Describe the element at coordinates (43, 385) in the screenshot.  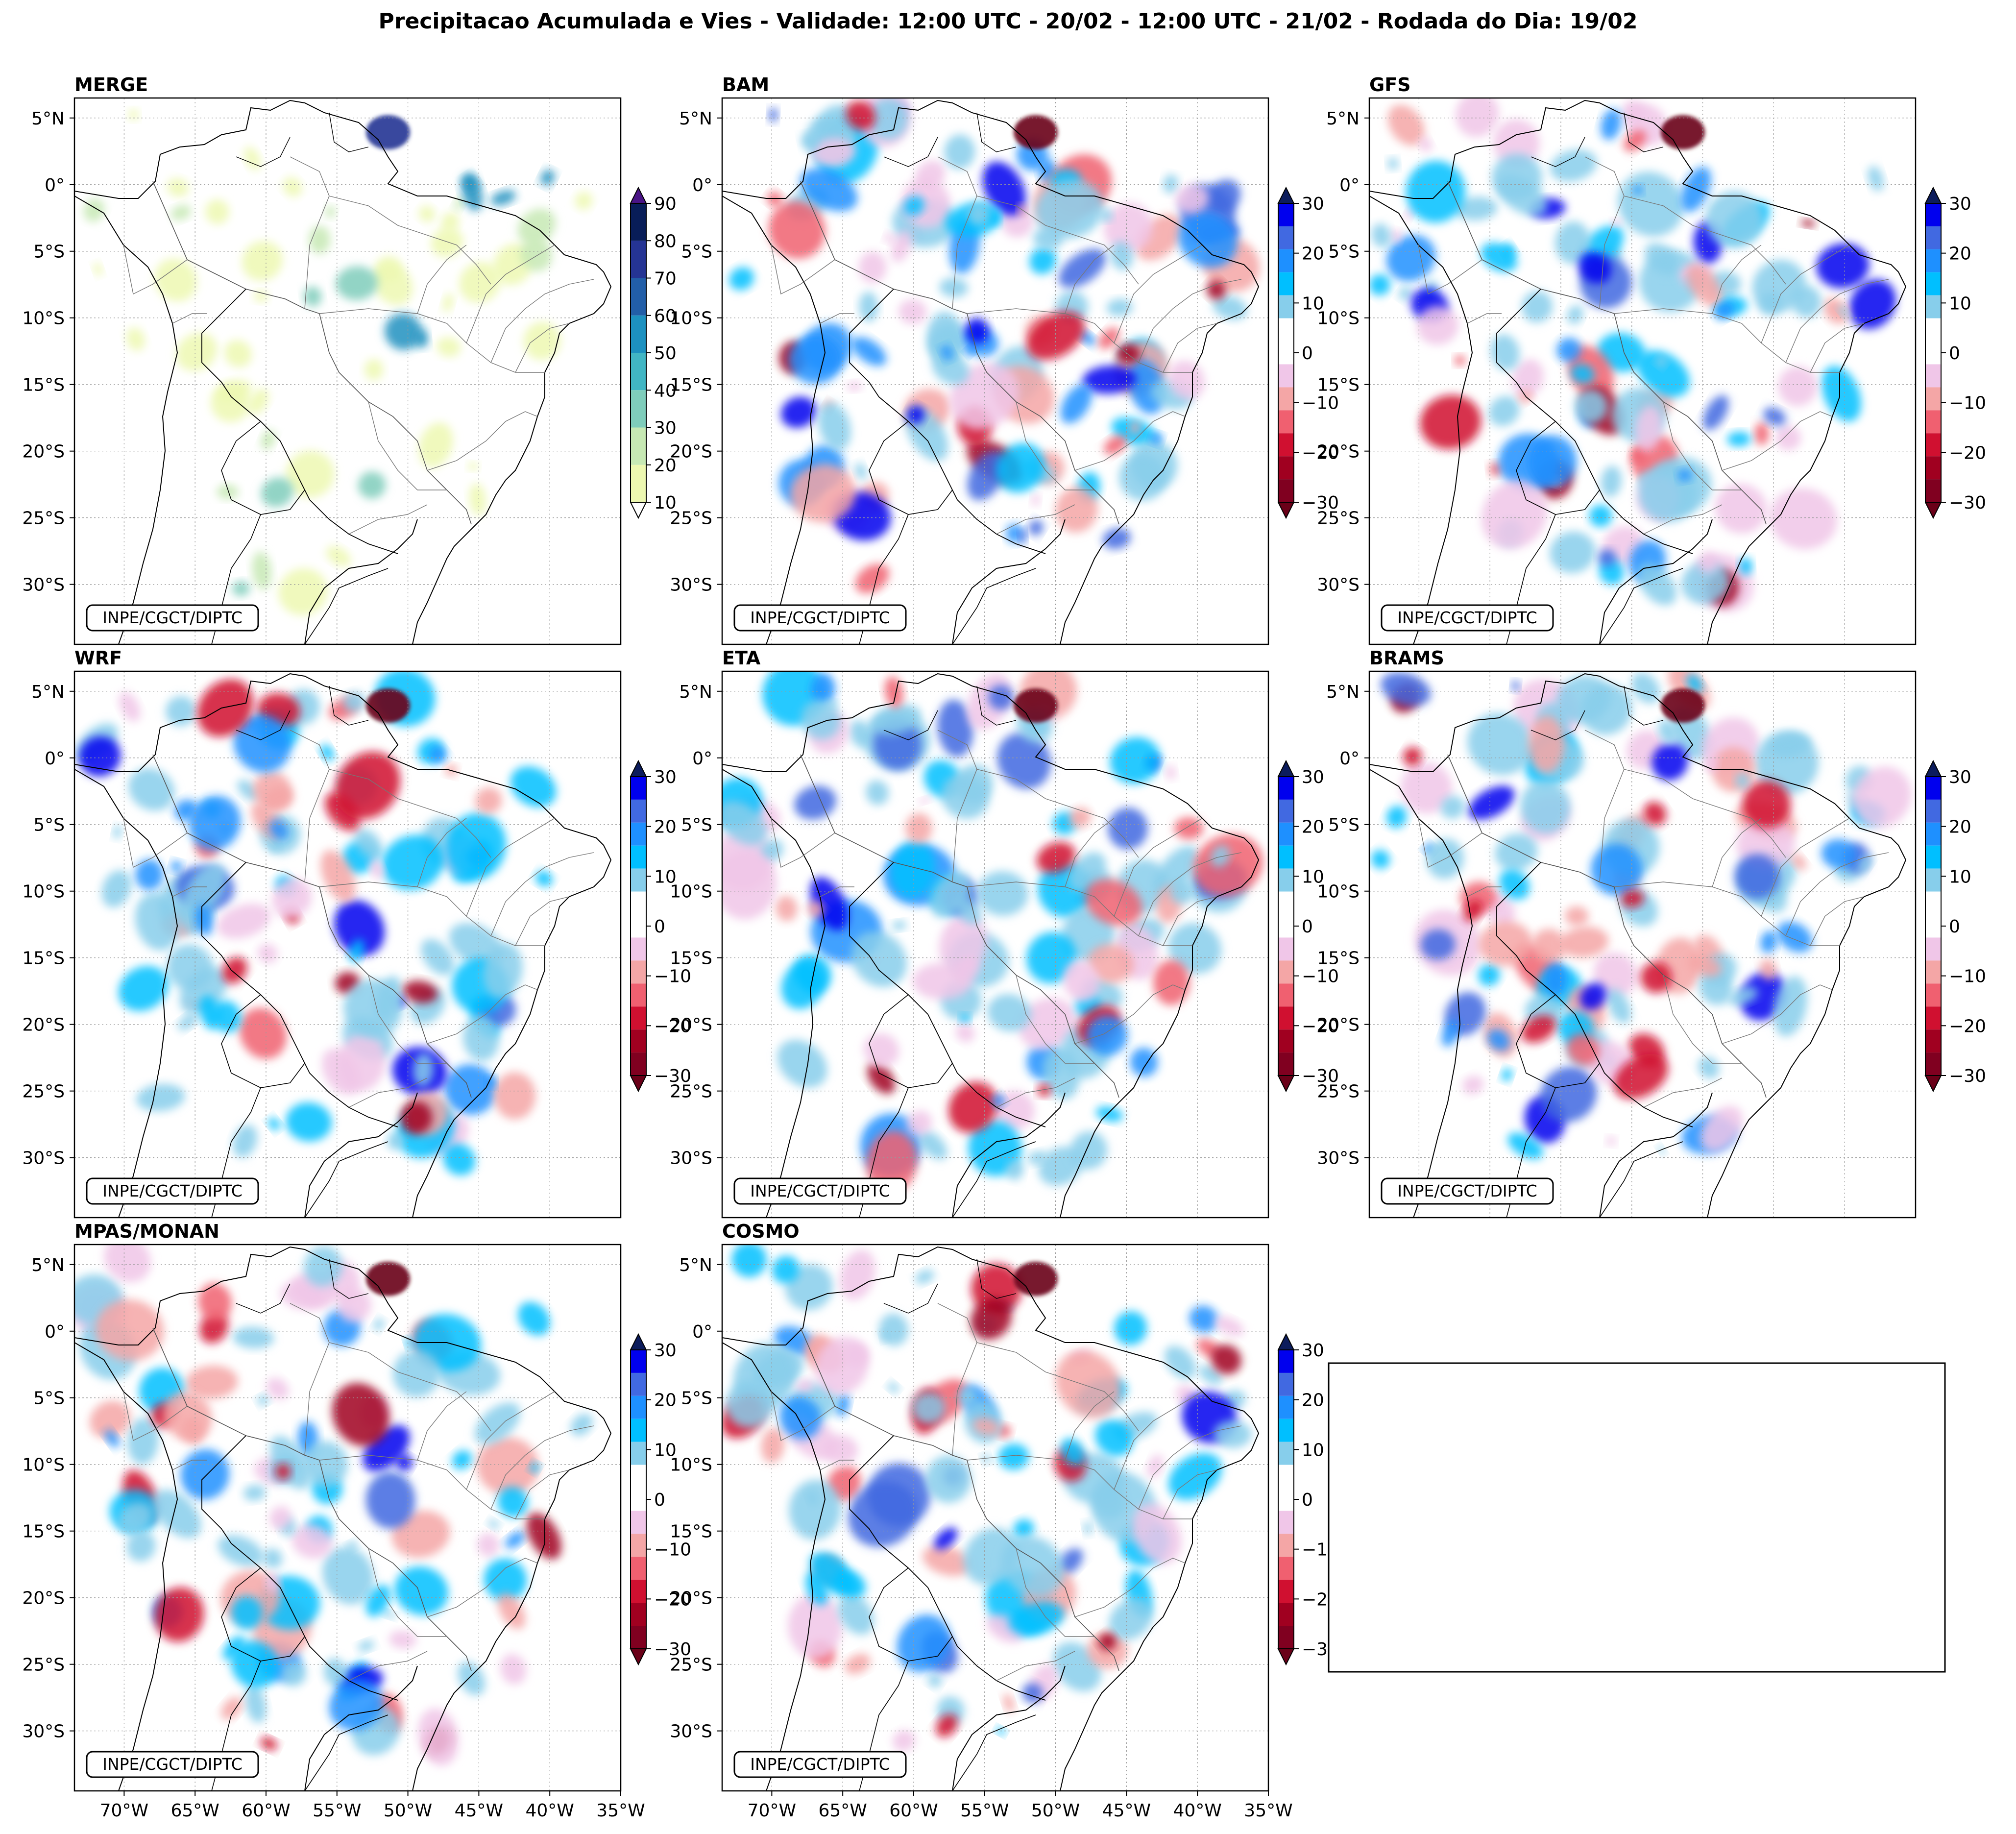
I see `lat-tick-label: 15°S` at that location.